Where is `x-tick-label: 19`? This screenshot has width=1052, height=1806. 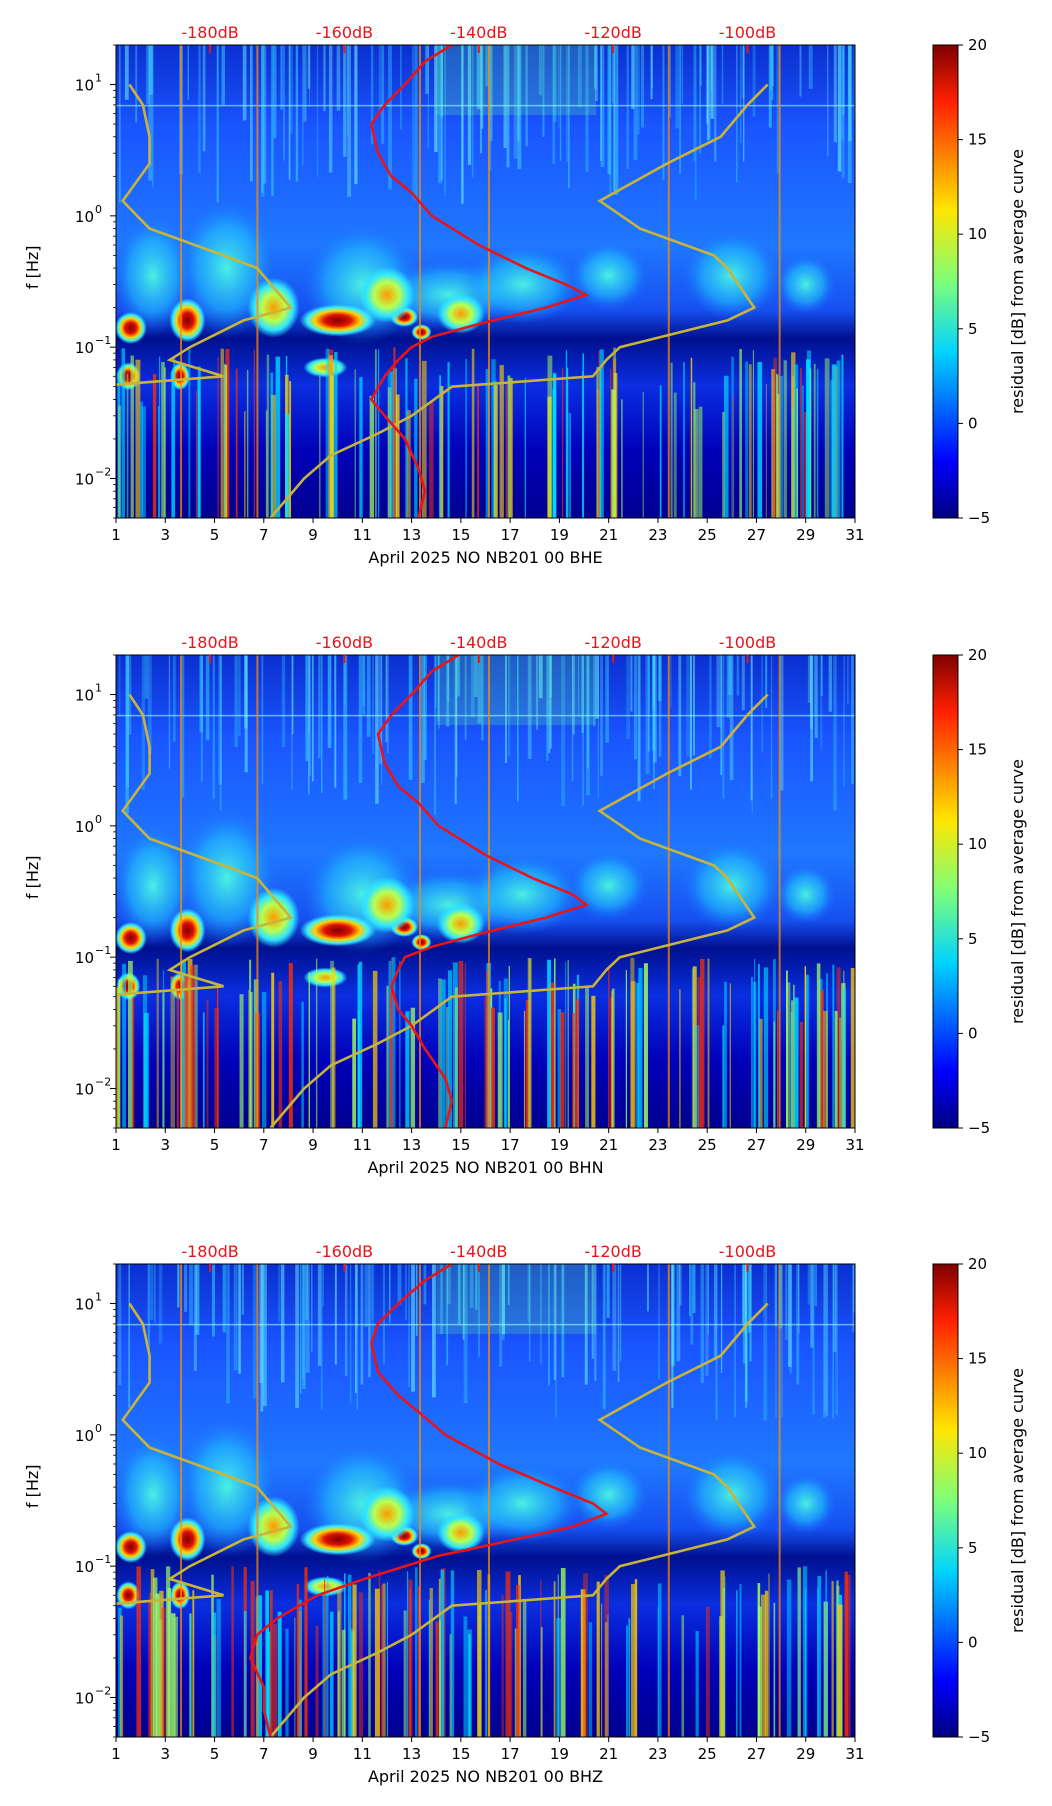 x-tick-label: 19 is located at coordinates (559, 535).